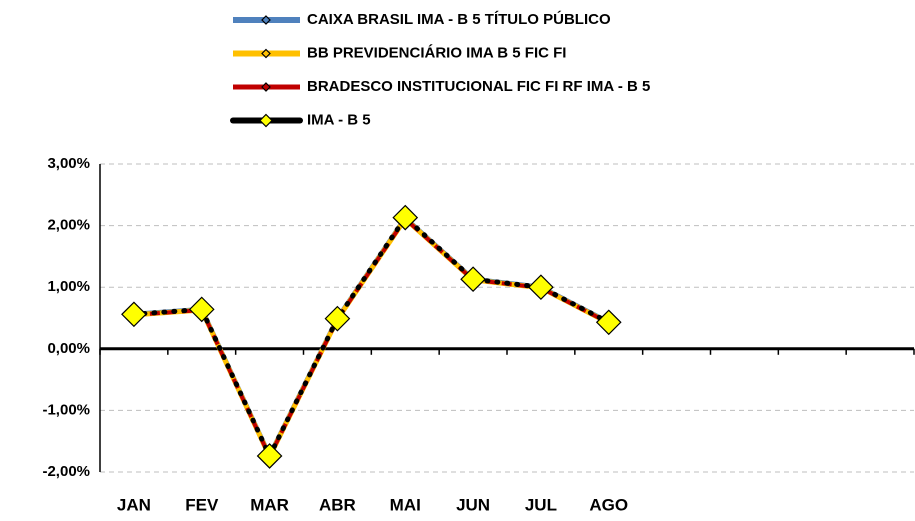 The image size is (915, 521). What do you see at coordinates (339, 119) in the screenshot?
I see `legend-label: IMA - B 5` at bounding box center [339, 119].